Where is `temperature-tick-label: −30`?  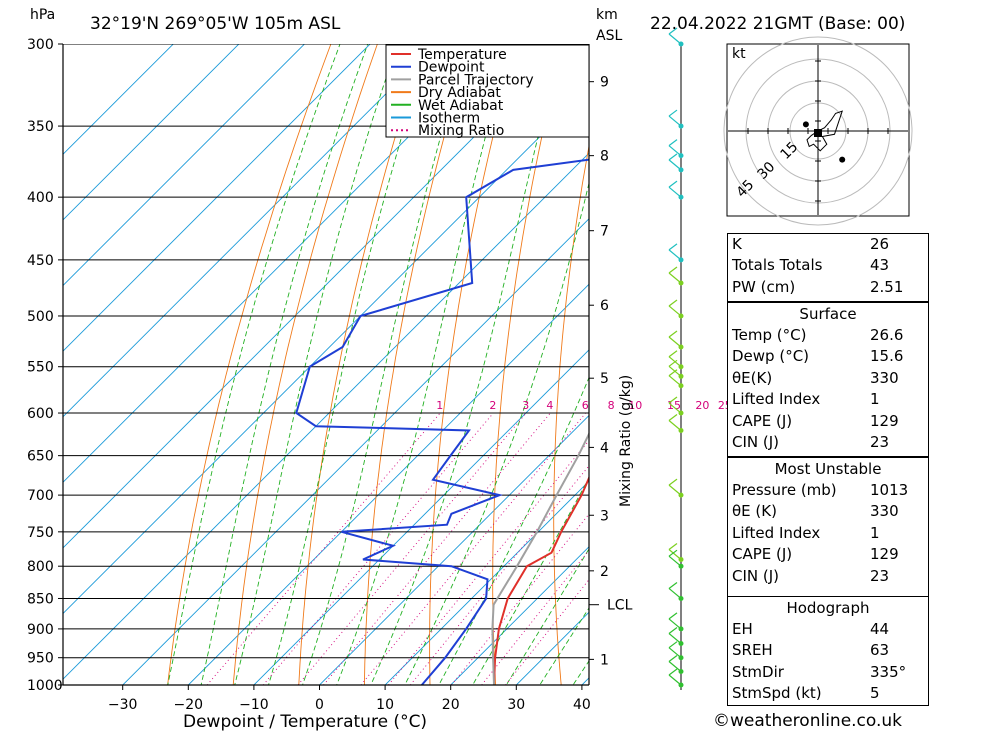
temperature-tick-label: −30 is located at coordinates (123, 705).